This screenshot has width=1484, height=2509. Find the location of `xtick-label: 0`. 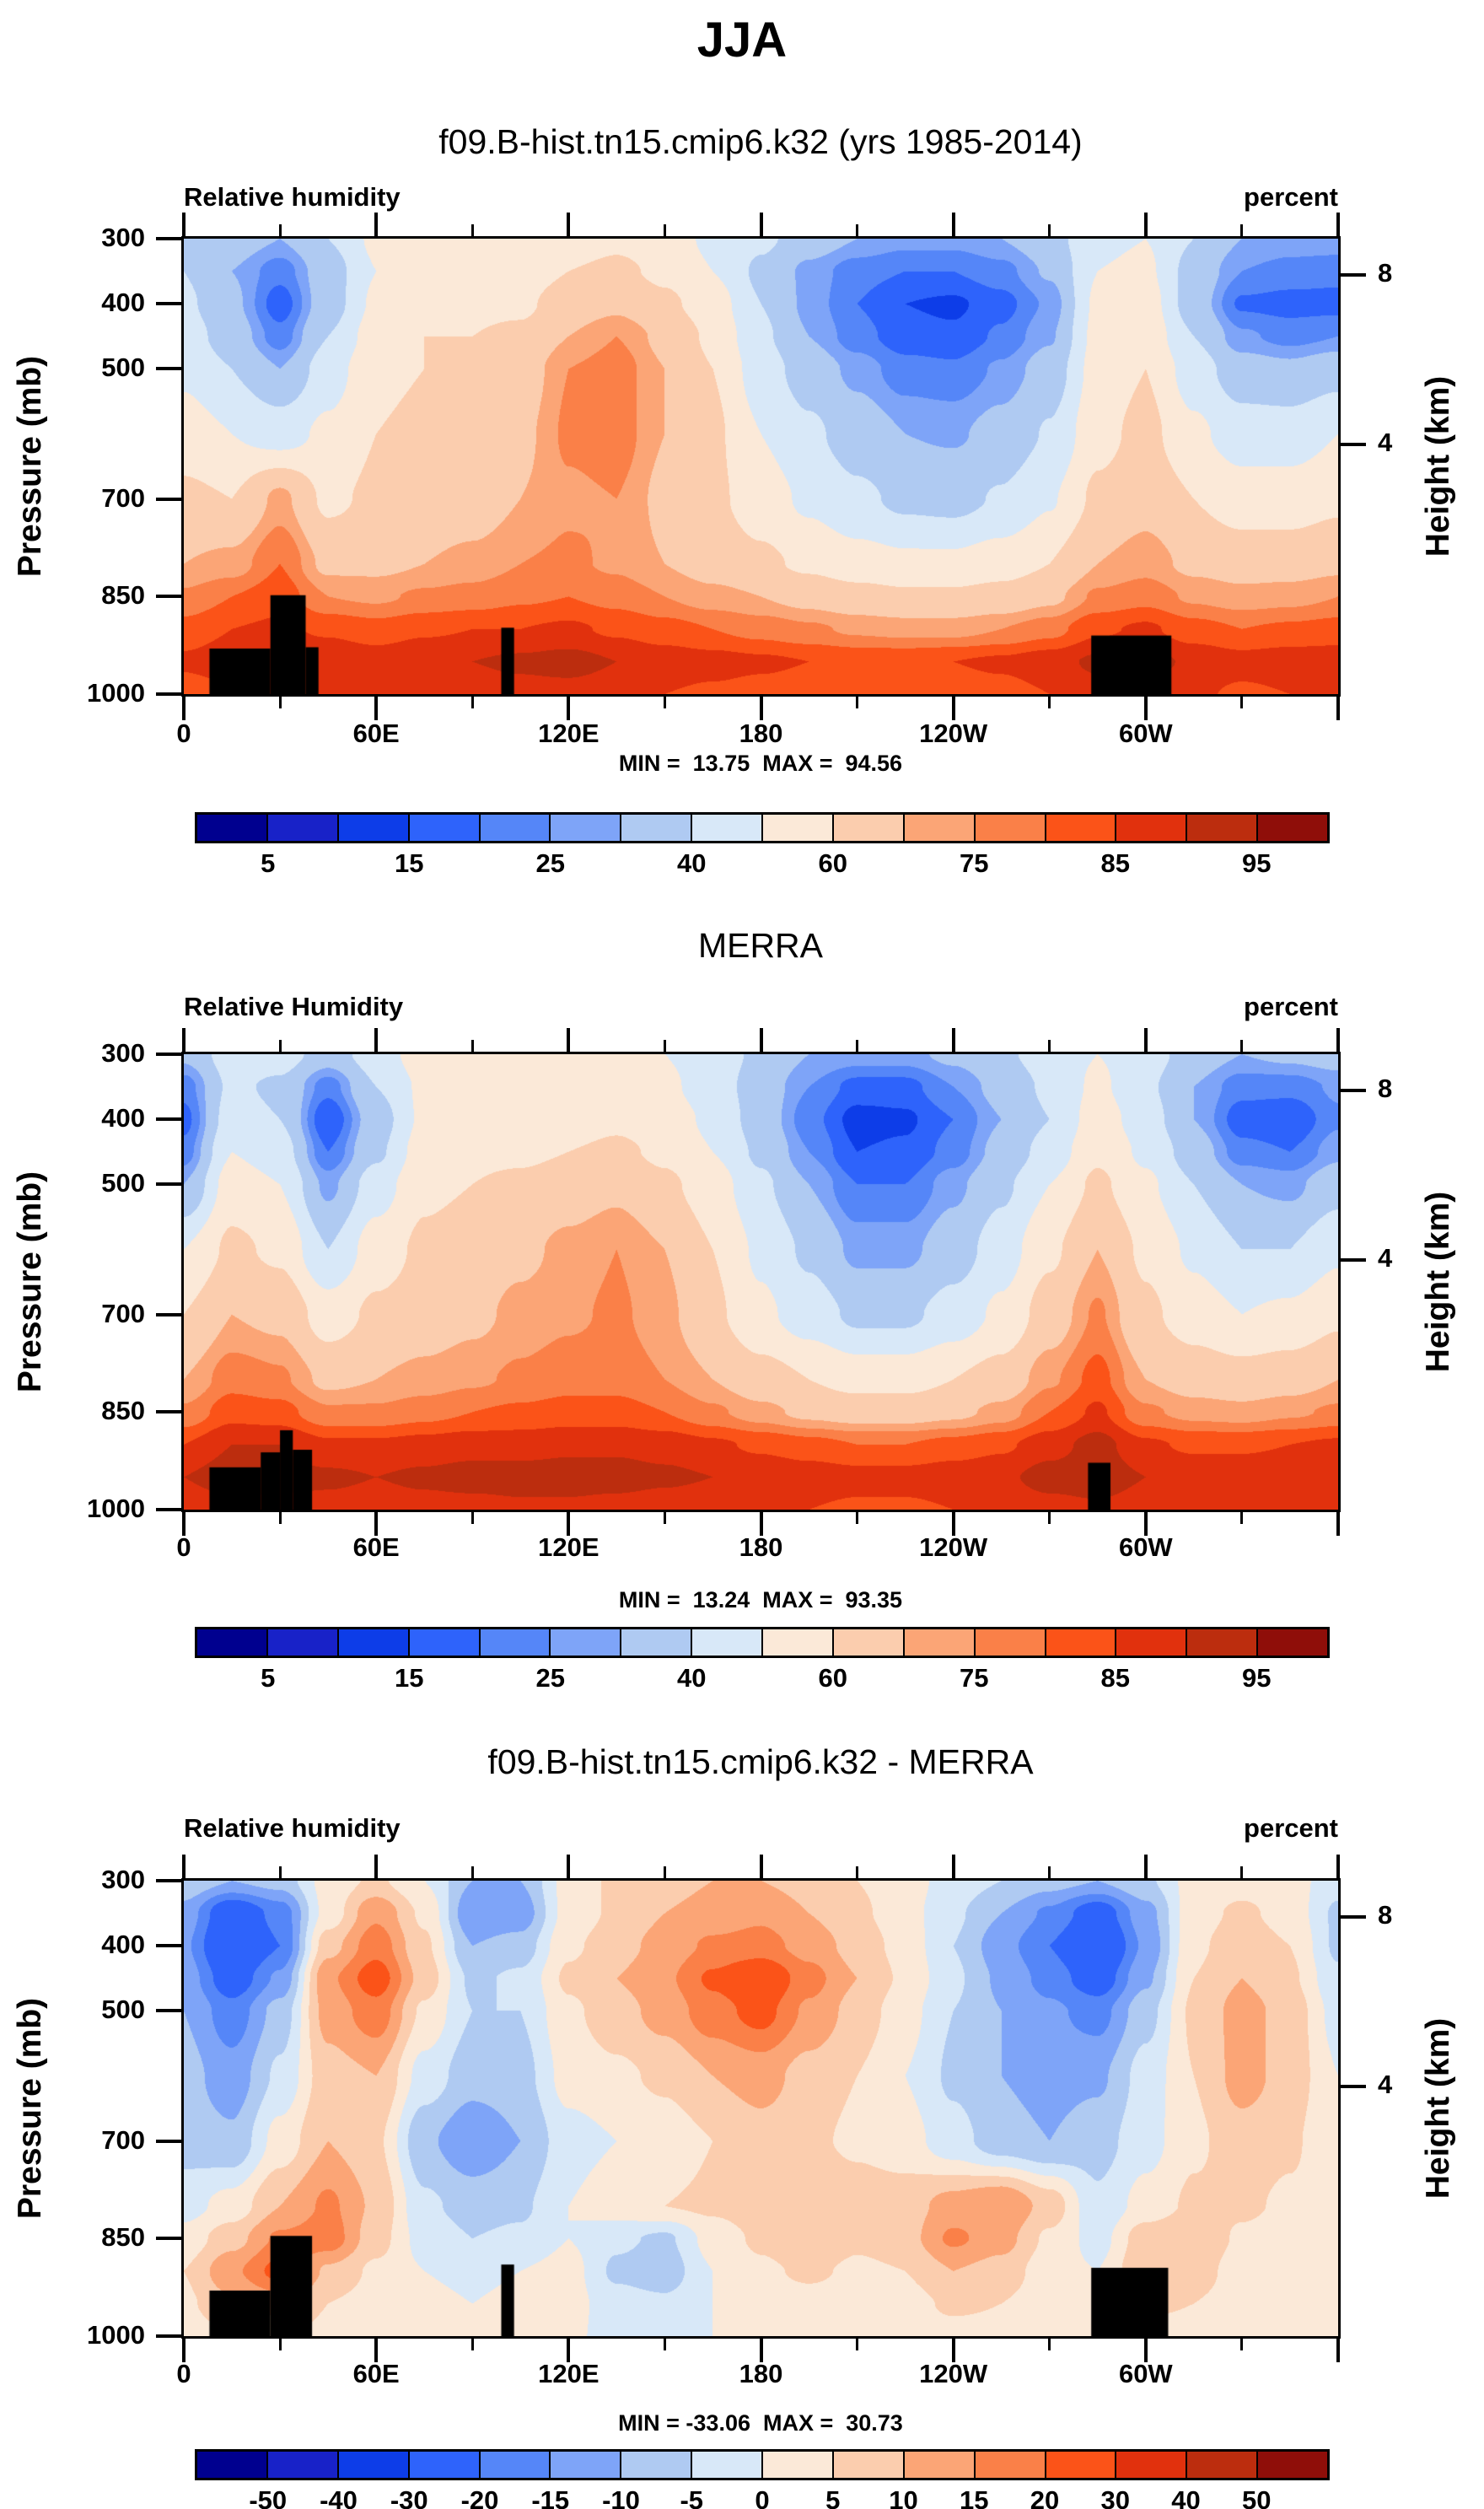

xtick-label: 0 is located at coordinates (183, 1547).